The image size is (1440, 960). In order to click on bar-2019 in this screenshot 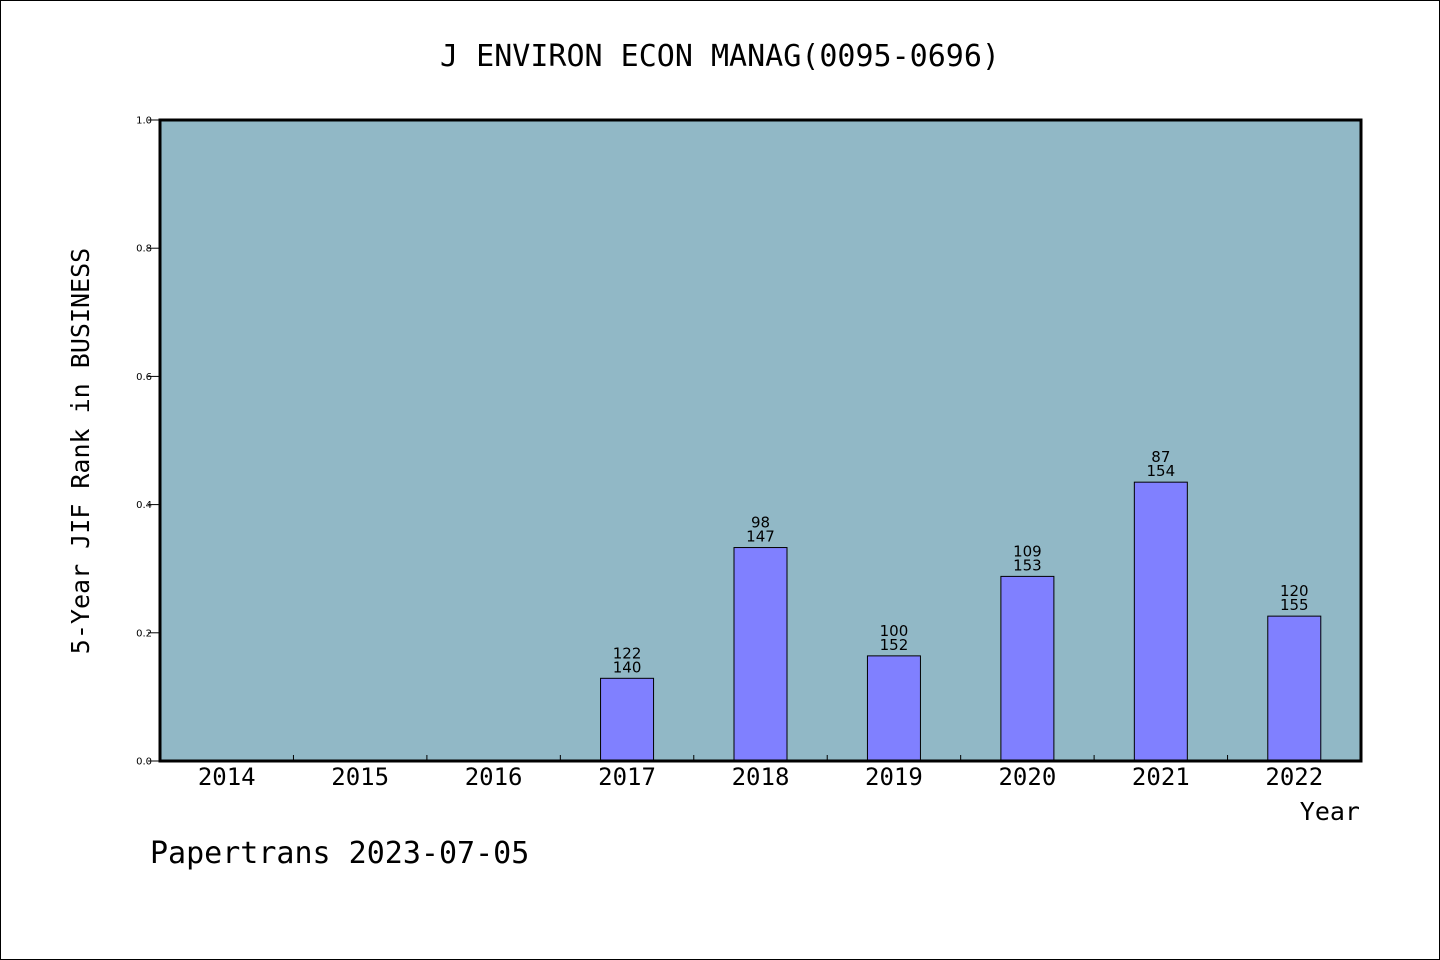, I will do `click(893, 708)`.